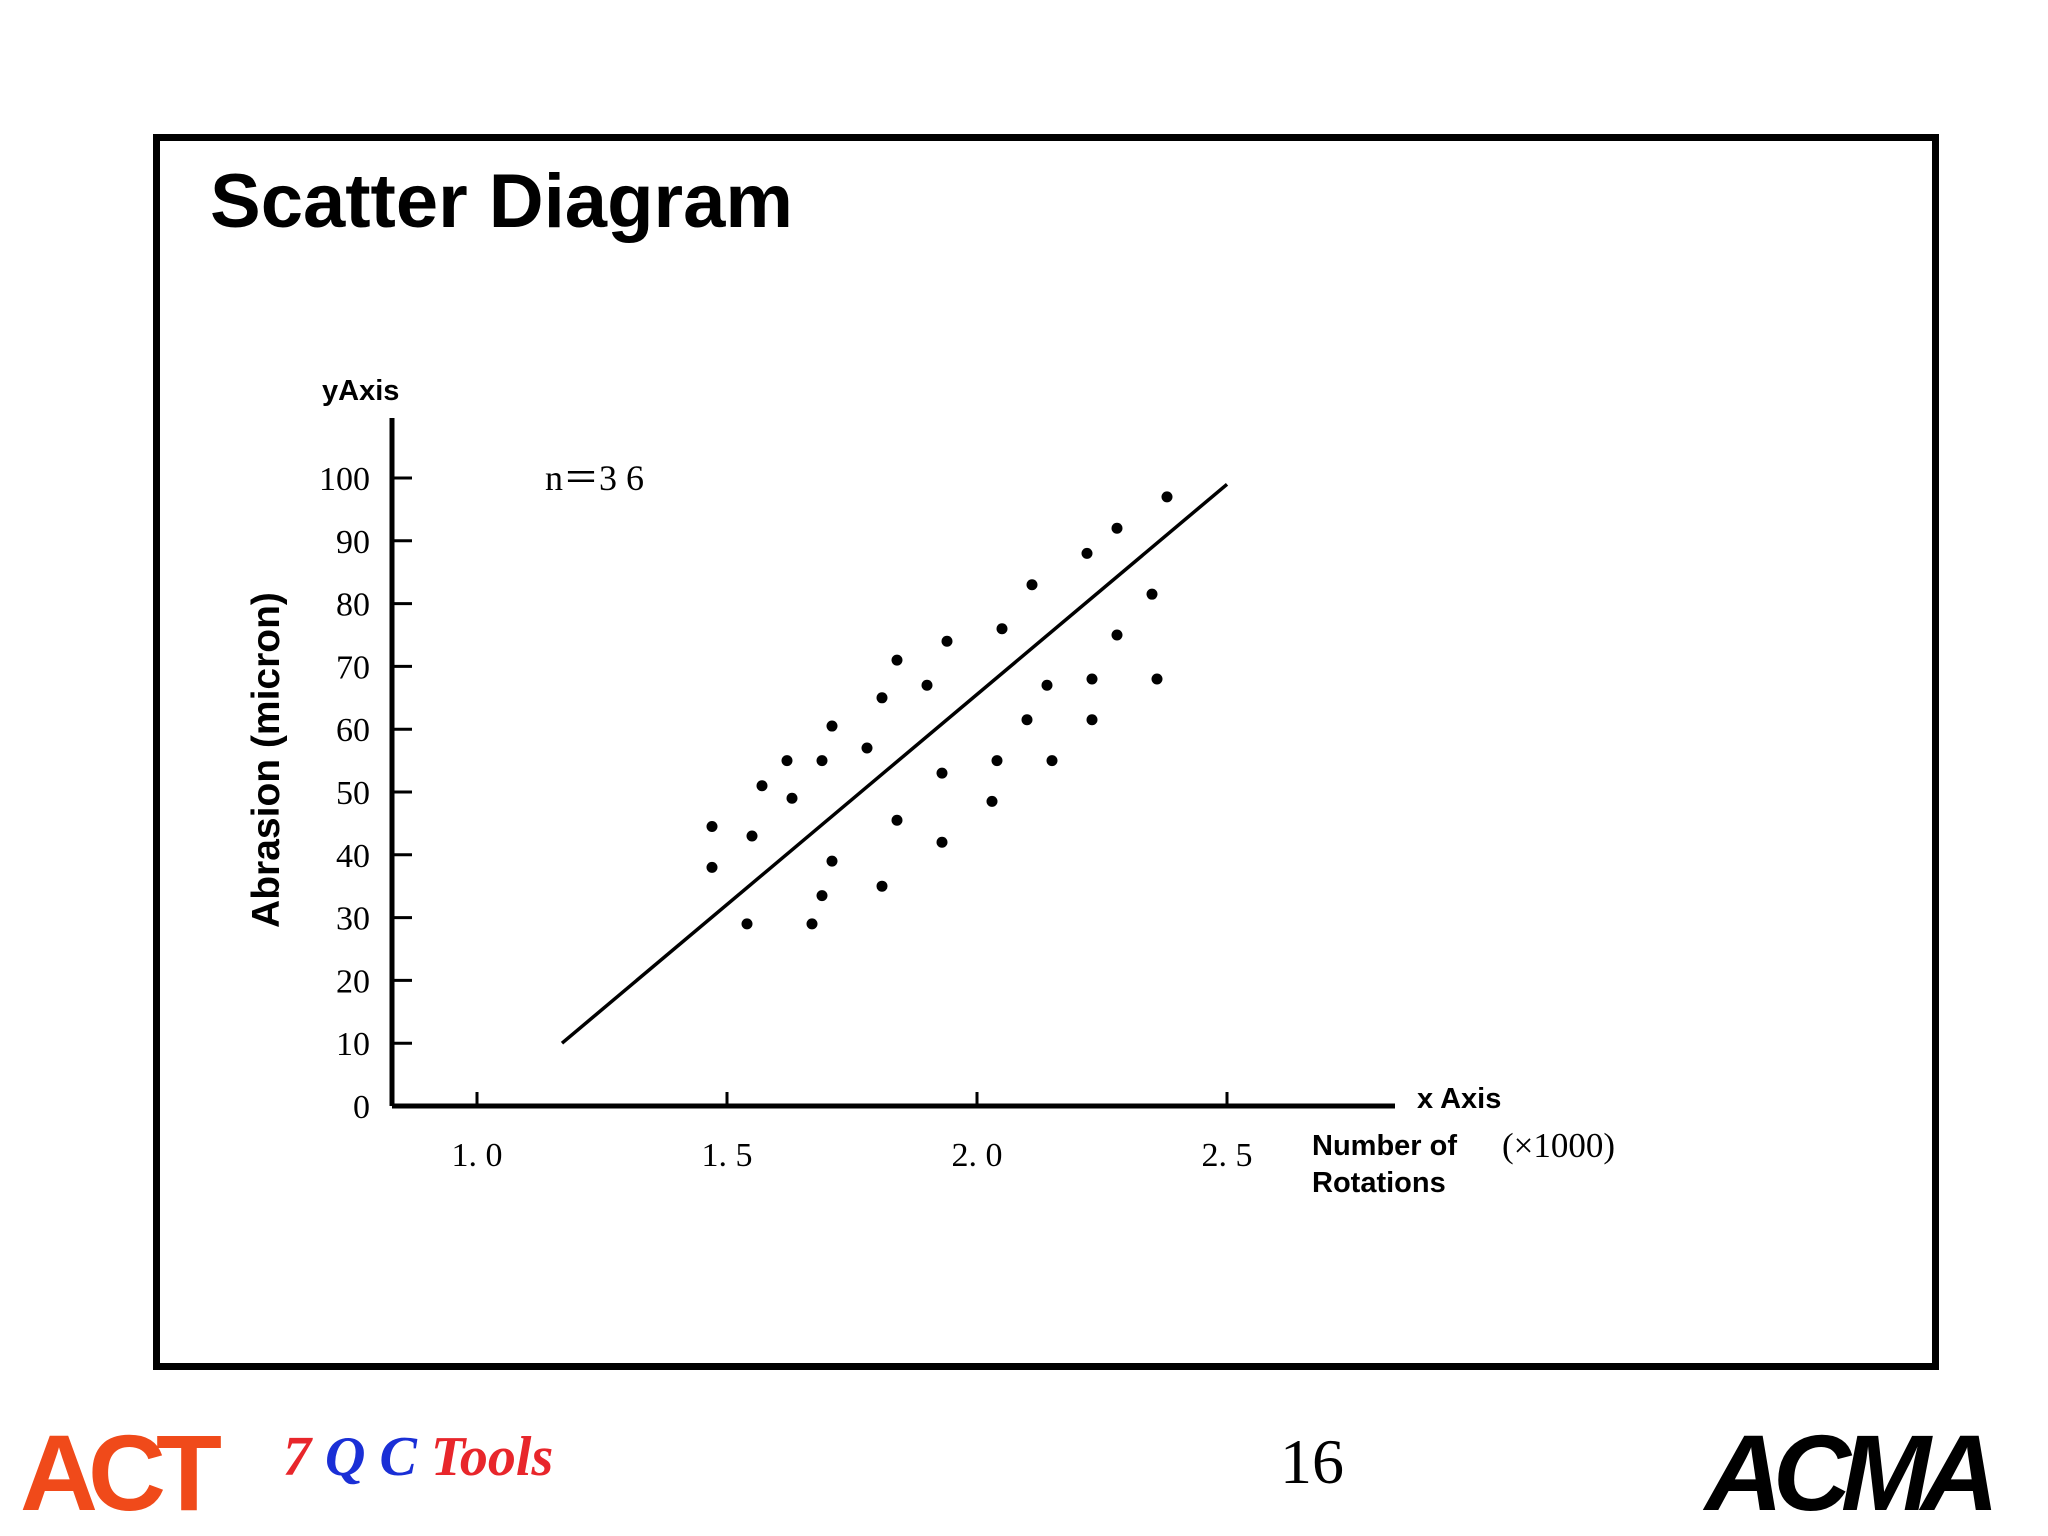 The width and height of the screenshot is (2048, 1536). What do you see at coordinates (1227, 1155) in the screenshot?
I see `x-tick-label: 2. 5` at bounding box center [1227, 1155].